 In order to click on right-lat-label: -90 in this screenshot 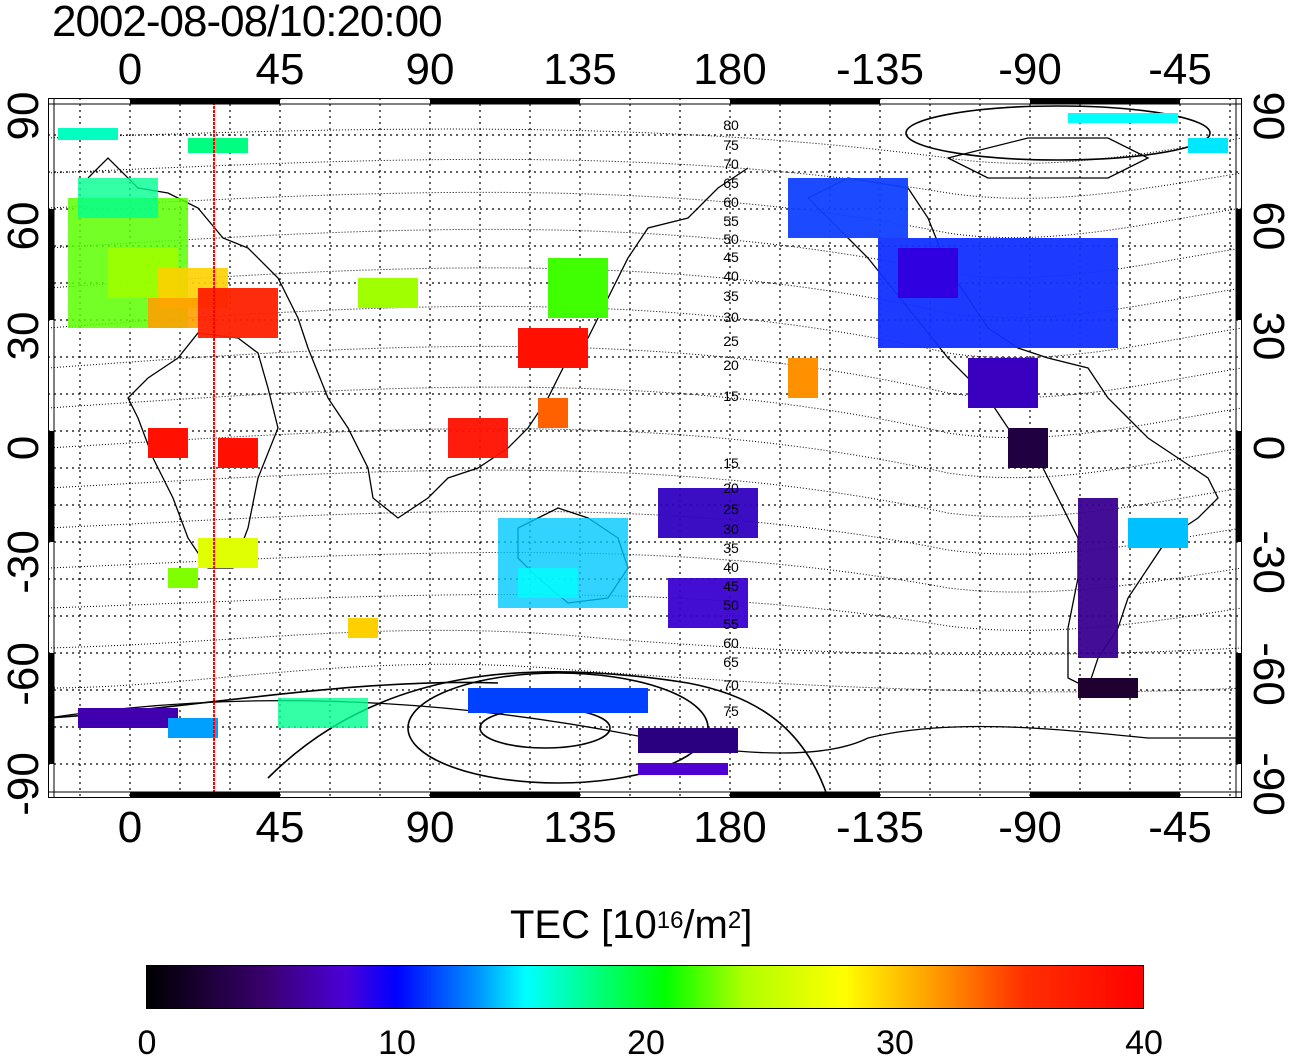, I will do `click(1268, 784)`.